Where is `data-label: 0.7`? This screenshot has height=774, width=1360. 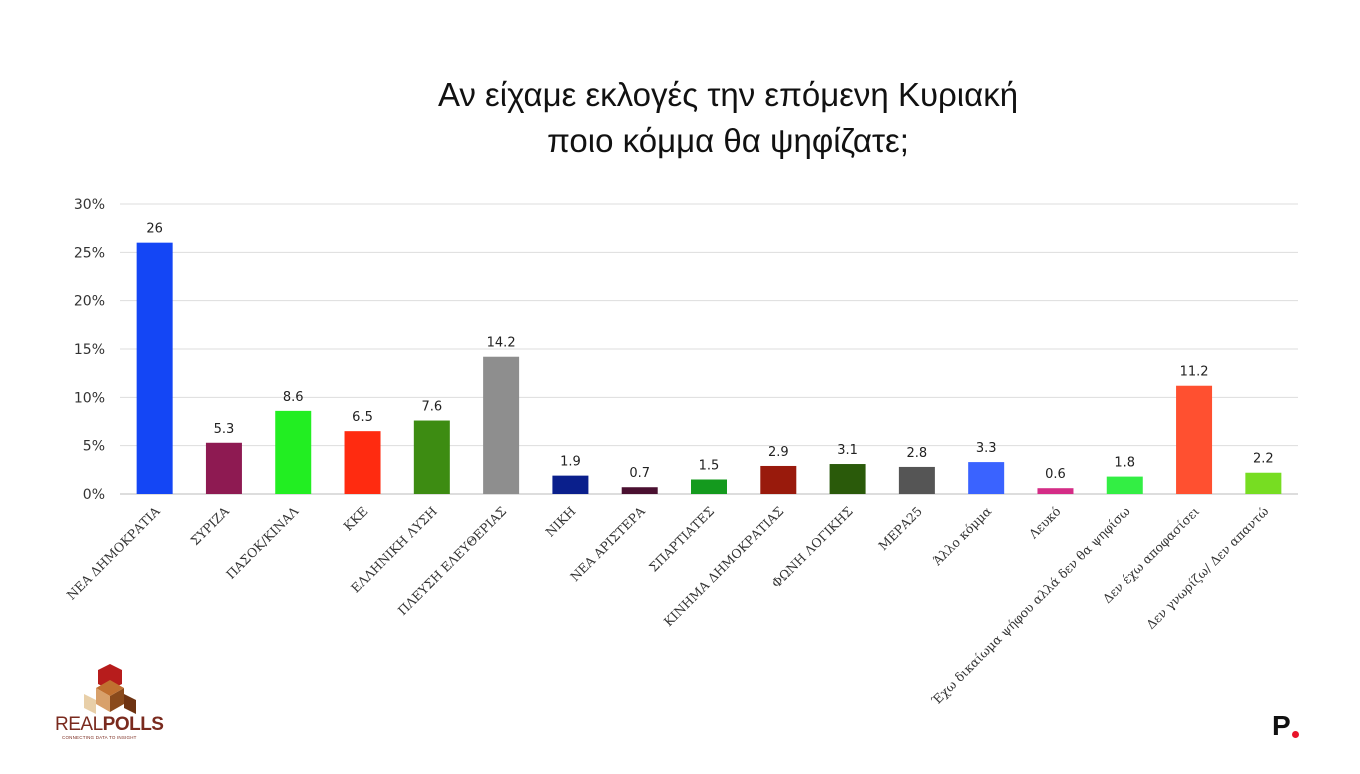 data-label: 0.7 is located at coordinates (639, 473).